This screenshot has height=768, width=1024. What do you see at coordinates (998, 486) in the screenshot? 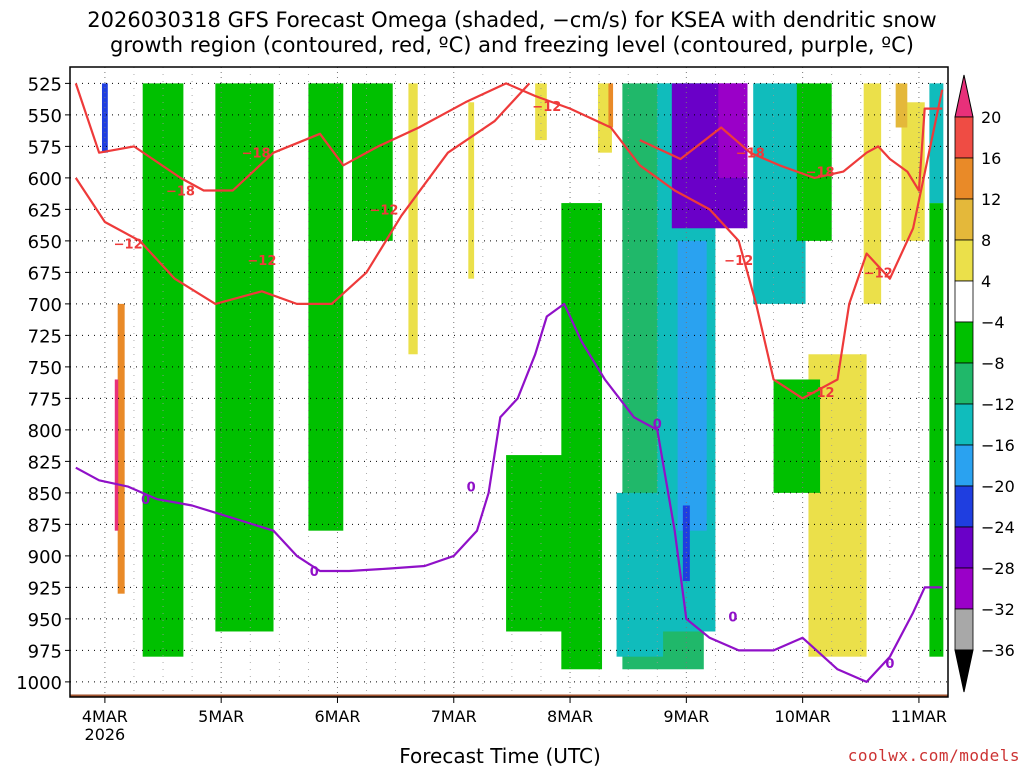
I see `colorbar-label: −20` at bounding box center [998, 486].